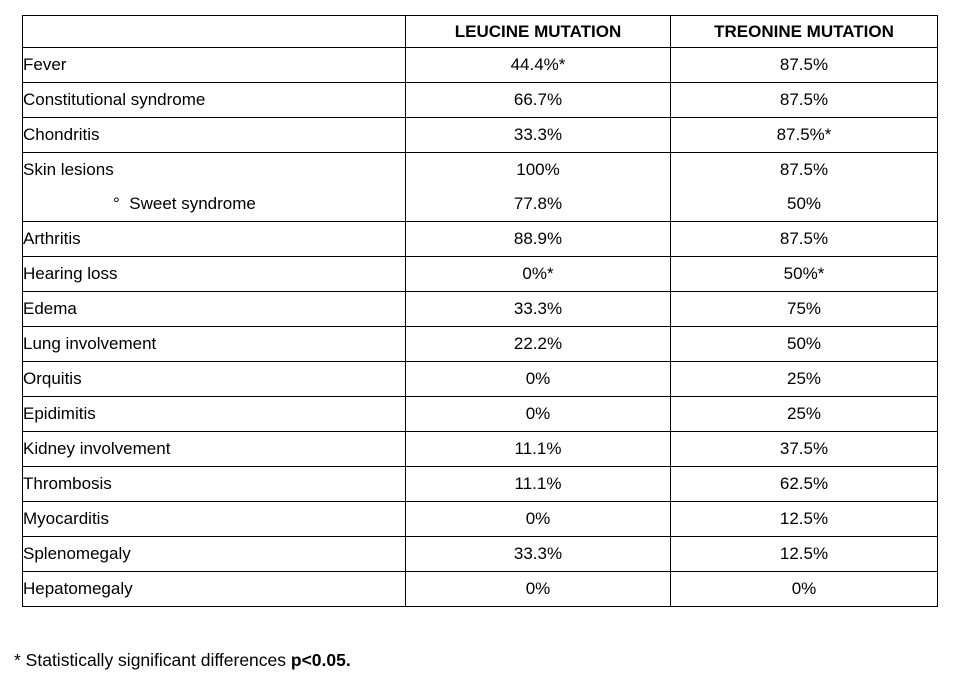 This screenshot has height=686, width=968. I want to click on feature-cell: Thrombosis, so click(214, 484).